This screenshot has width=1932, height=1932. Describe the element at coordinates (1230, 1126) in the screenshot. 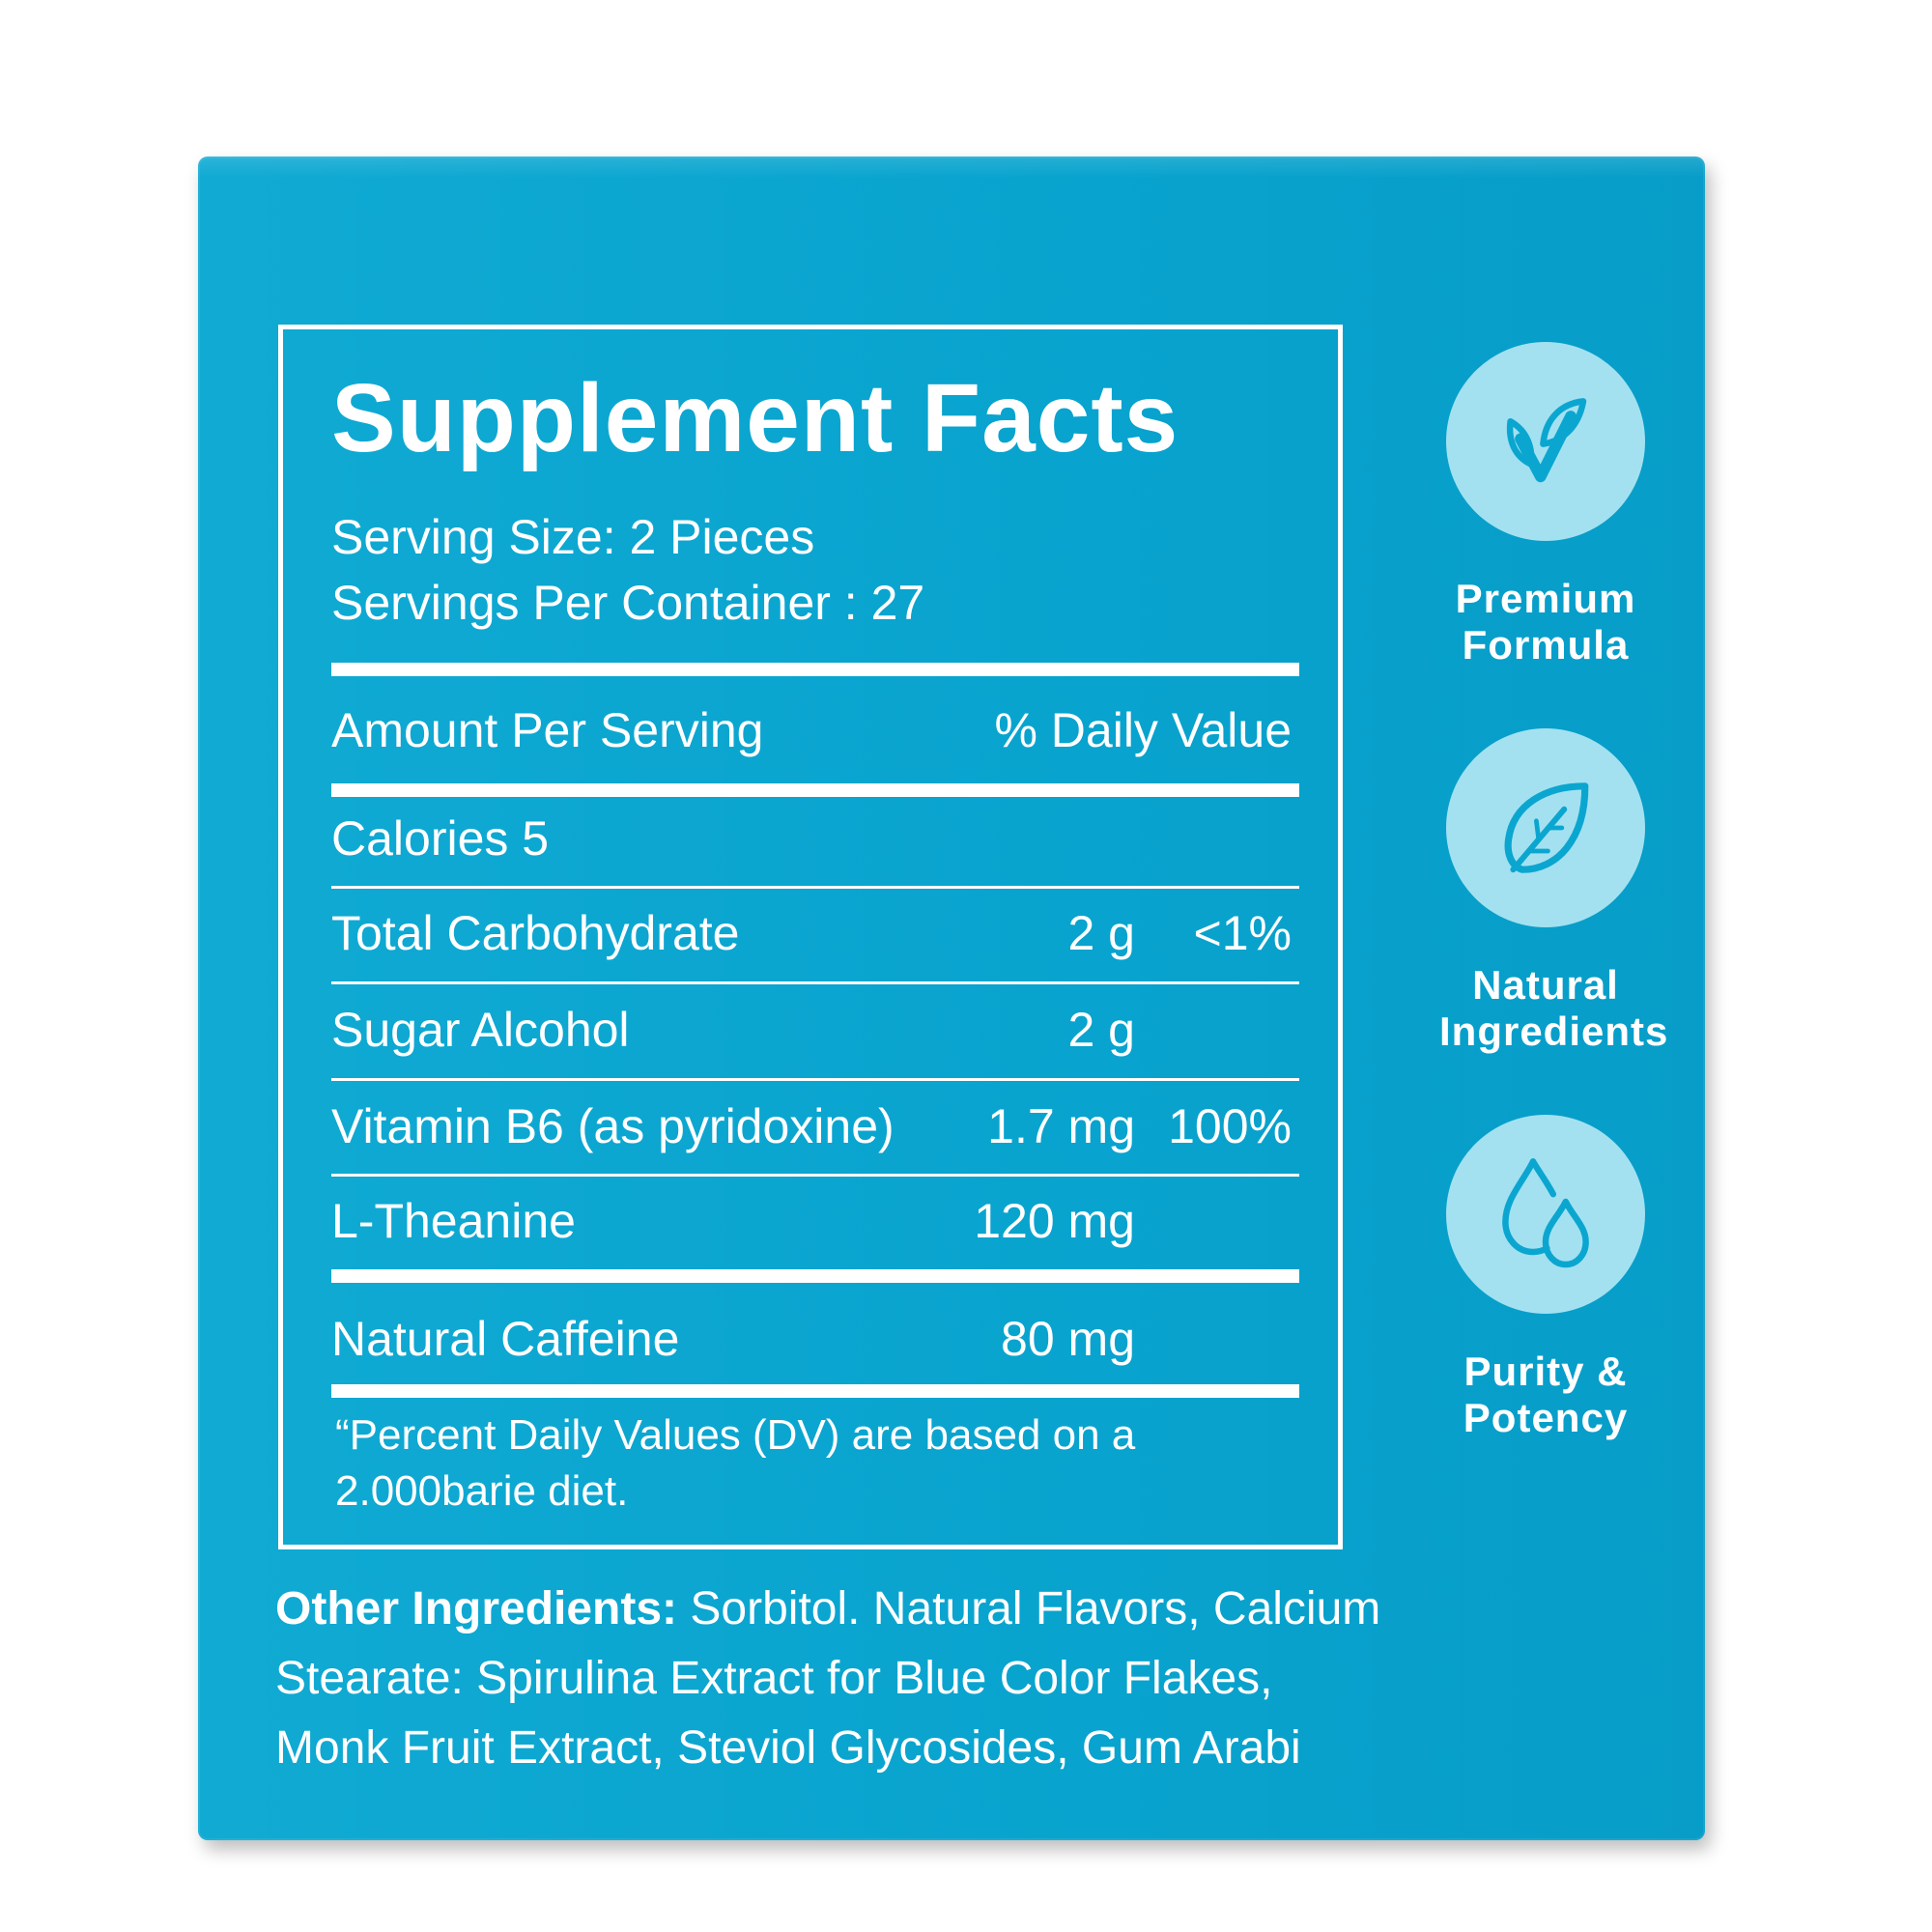

I see `row-daily-value: 100%` at that location.